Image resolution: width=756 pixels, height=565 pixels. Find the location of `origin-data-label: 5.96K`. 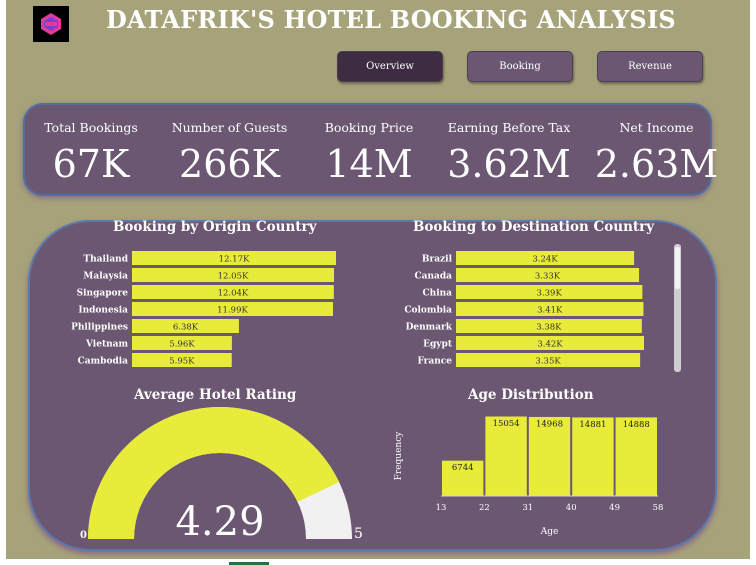

origin-data-label: 5.96K is located at coordinates (182, 345).